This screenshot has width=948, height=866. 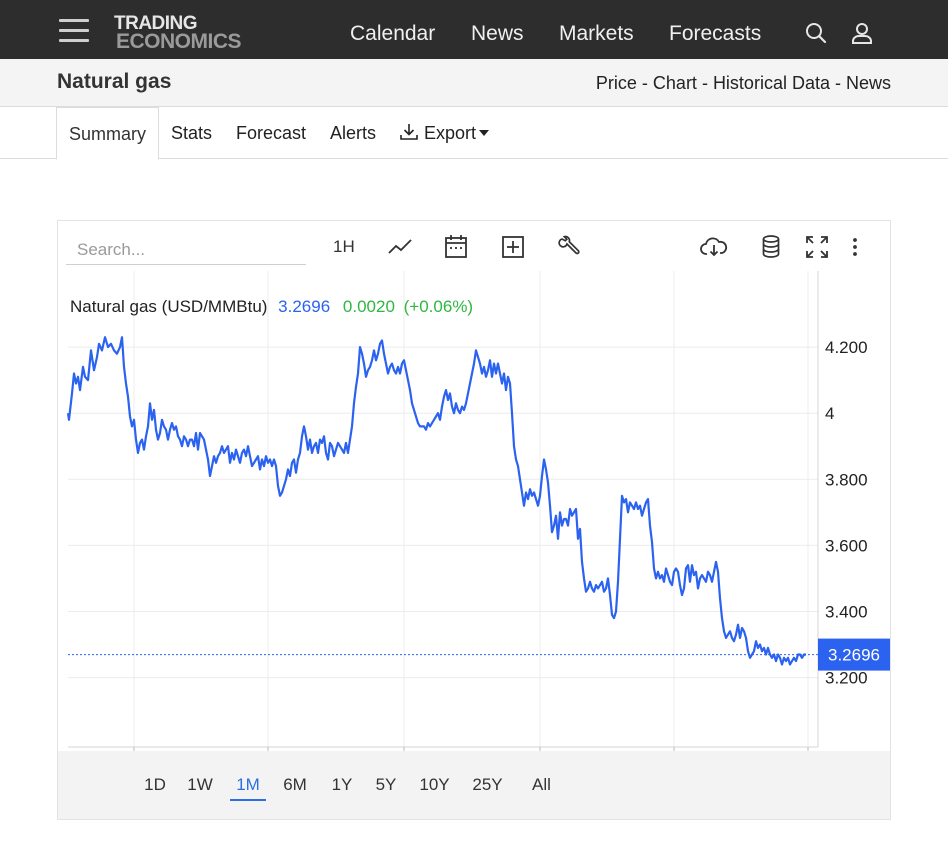 I want to click on tab-bar: Summary Stats Forecast Alerts Export, so click(x=474, y=133).